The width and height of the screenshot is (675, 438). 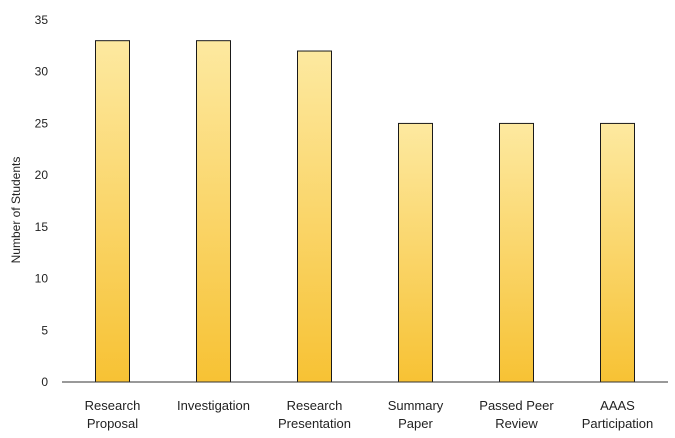 I want to click on x-tick-label: Research Presentation, so click(x=314, y=414).